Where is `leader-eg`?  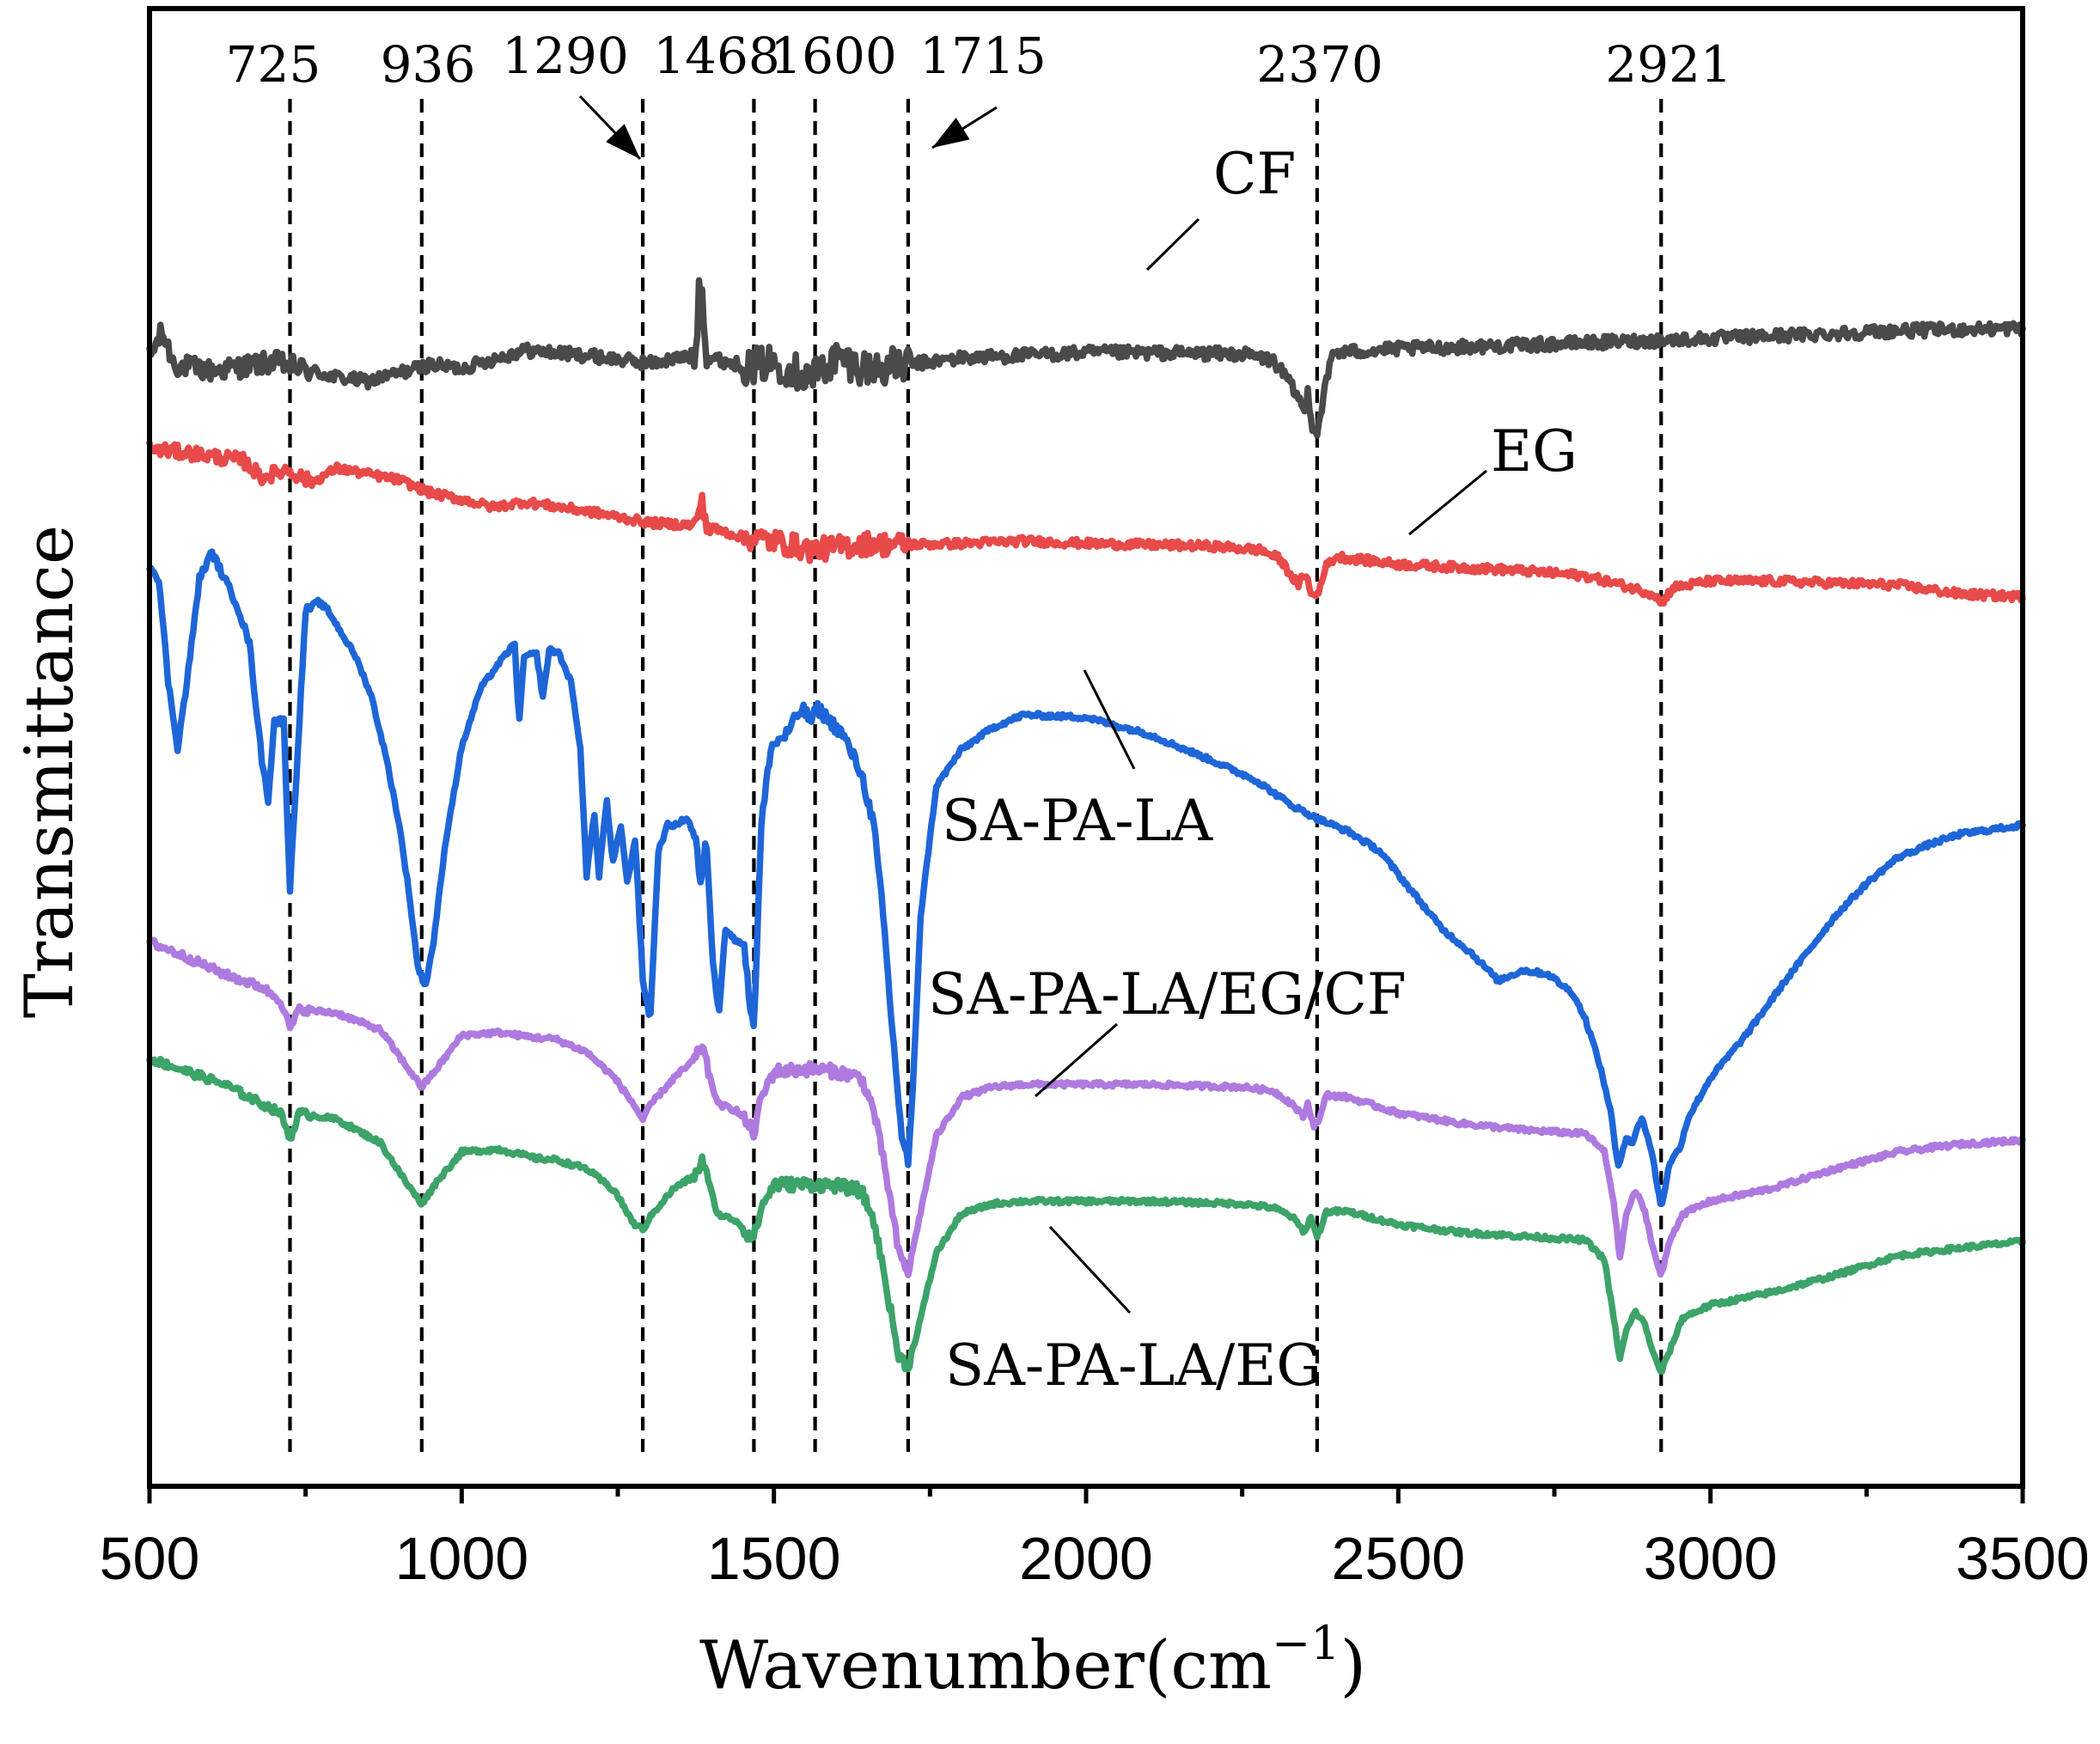
leader-eg is located at coordinates (1447, 502).